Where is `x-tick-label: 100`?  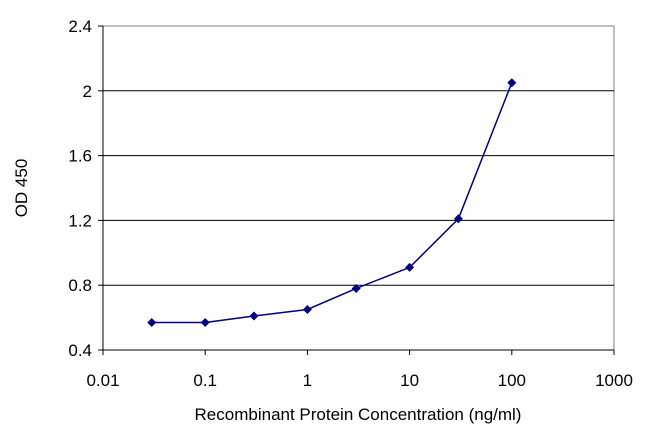 x-tick-label: 100 is located at coordinates (512, 380).